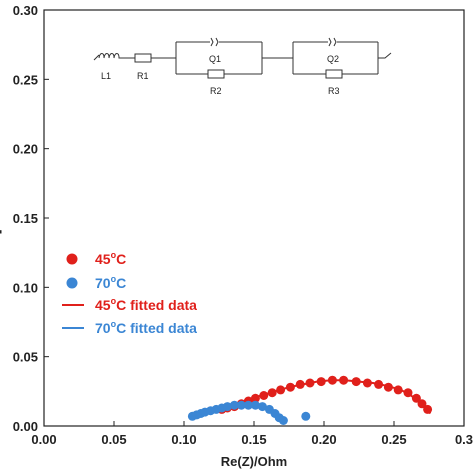 The image size is (474, 474). Describe the element at coordinates (143, 76) in the screenshot. I see `circuit-label-r1: R1` at that location.